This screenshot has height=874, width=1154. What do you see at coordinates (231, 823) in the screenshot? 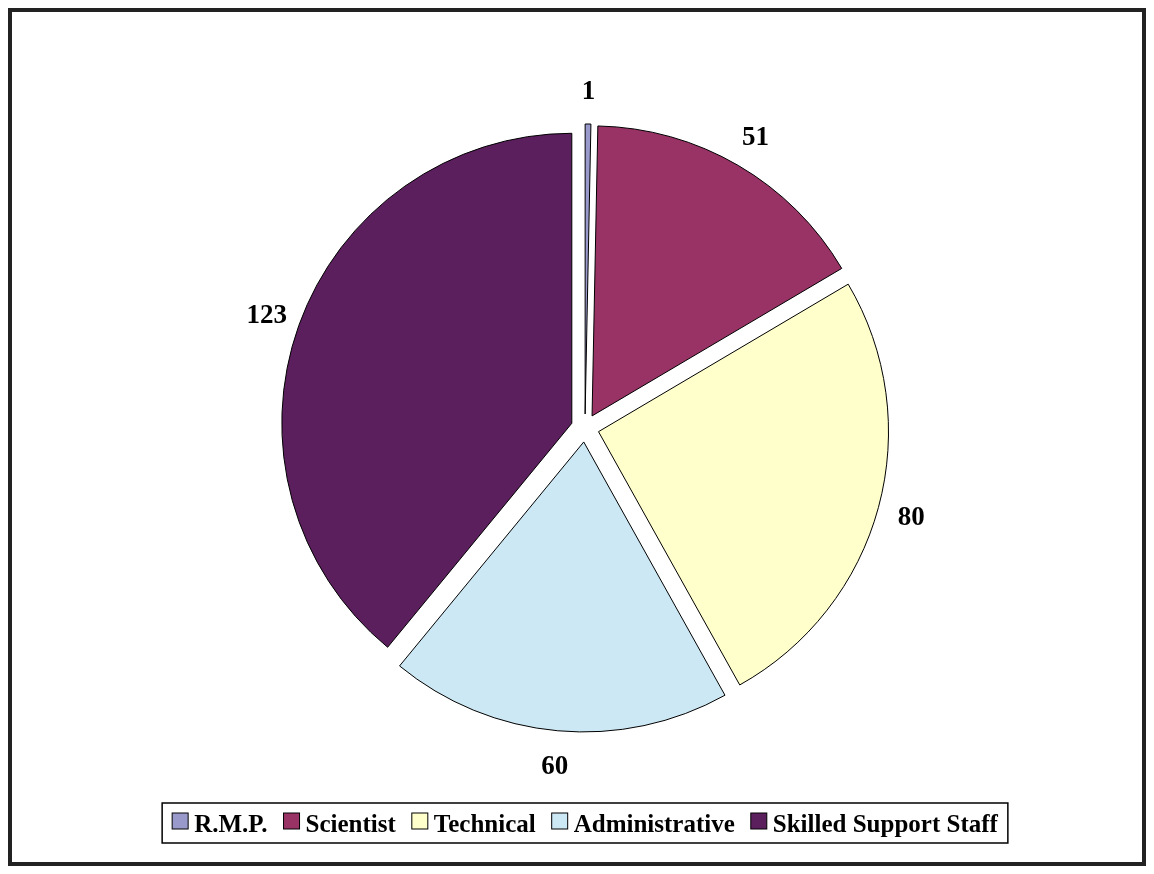
I see `legend-label: R.M.P.` at bounding box center [231, 823].